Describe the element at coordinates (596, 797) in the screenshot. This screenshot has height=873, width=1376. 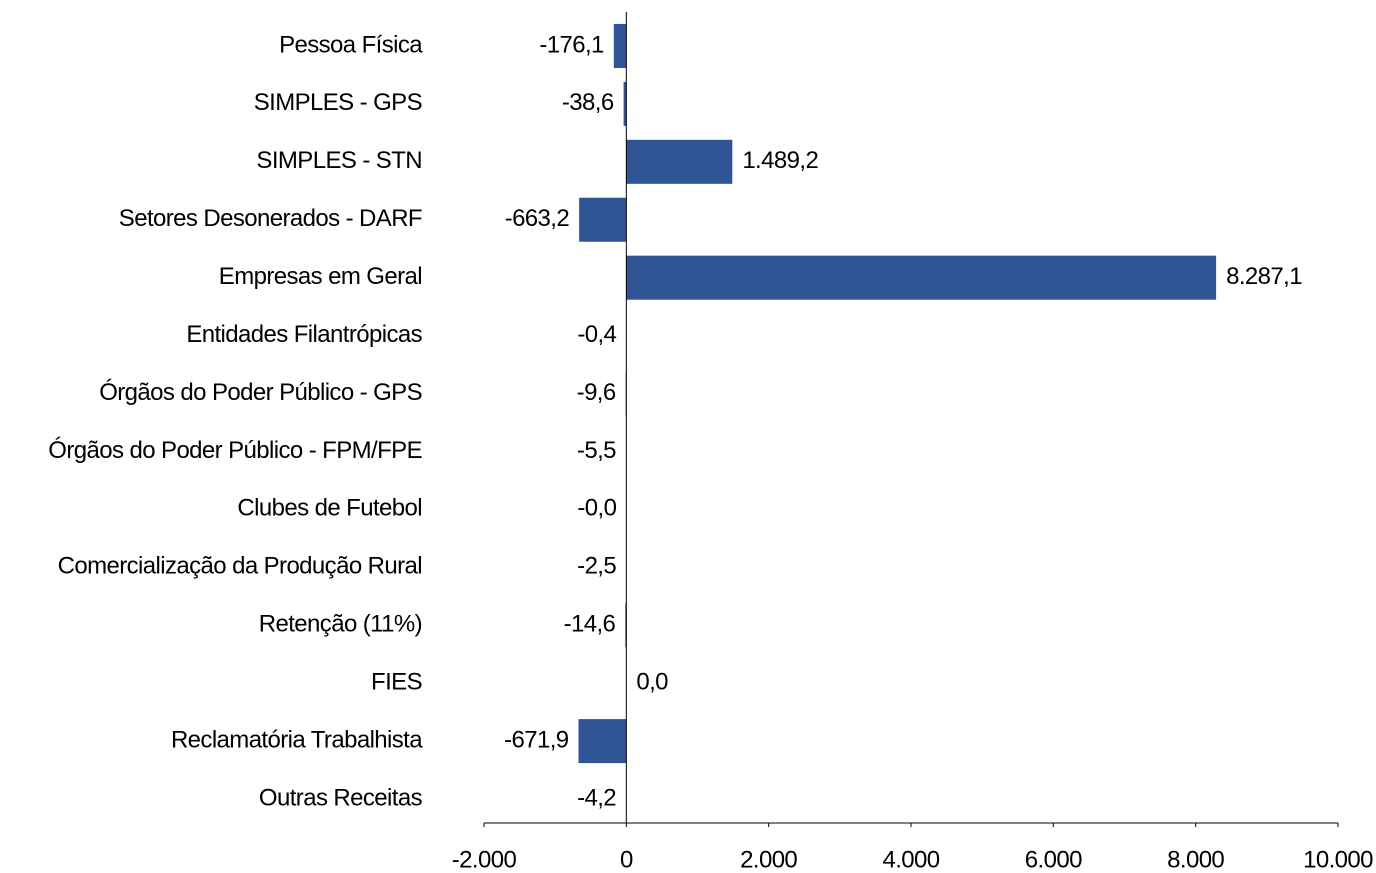
I see `value-label: -4,2` at that location.